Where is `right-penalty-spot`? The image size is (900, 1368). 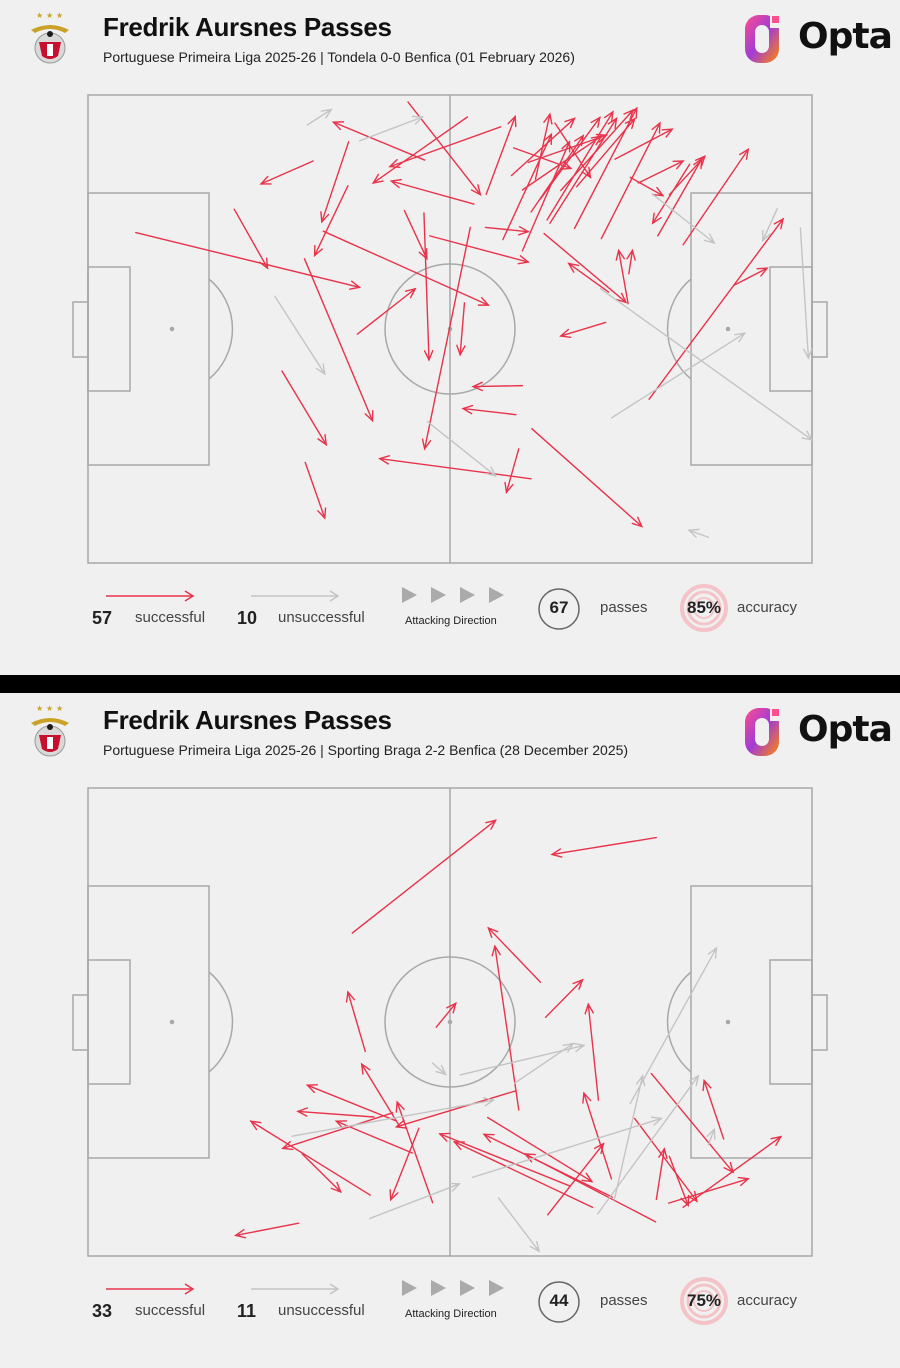 right-penalty-spot is located at coordinates (728, 329).